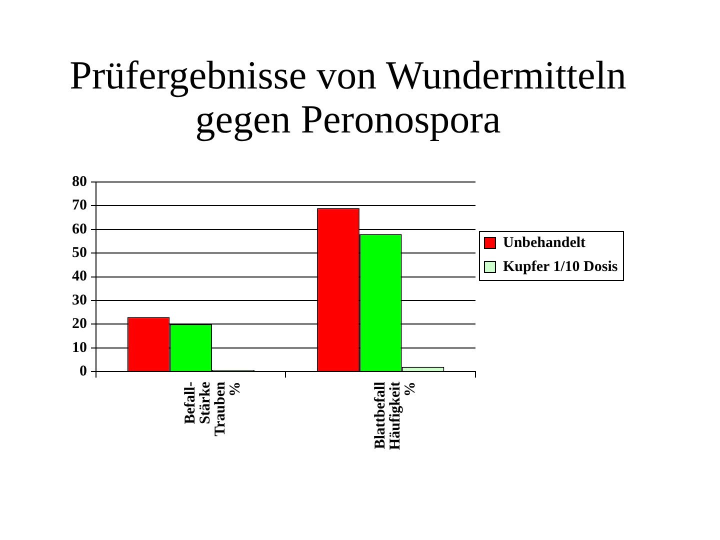  Describe the element at coordinates (213, 408) in the screenshot. I see `x-tick-label: Befall- Stärke Trauben %` at that location.